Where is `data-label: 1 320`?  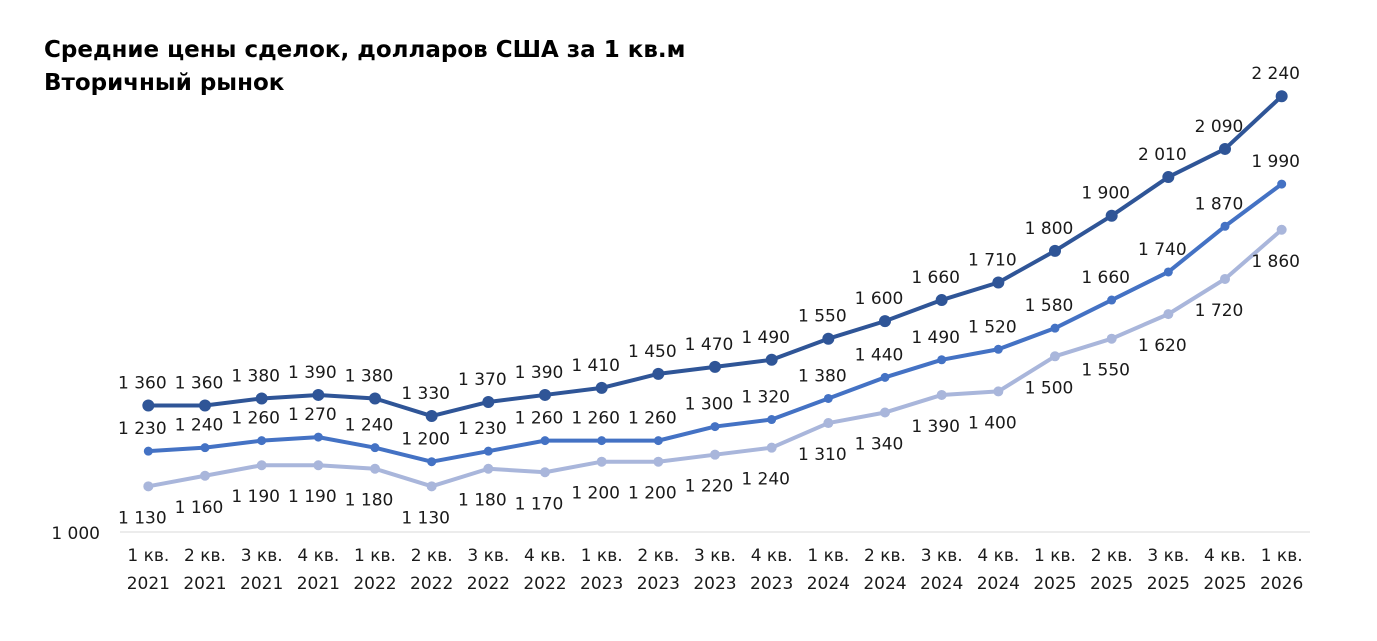
data-label: 1 320 is located at coordinates (765, 398).